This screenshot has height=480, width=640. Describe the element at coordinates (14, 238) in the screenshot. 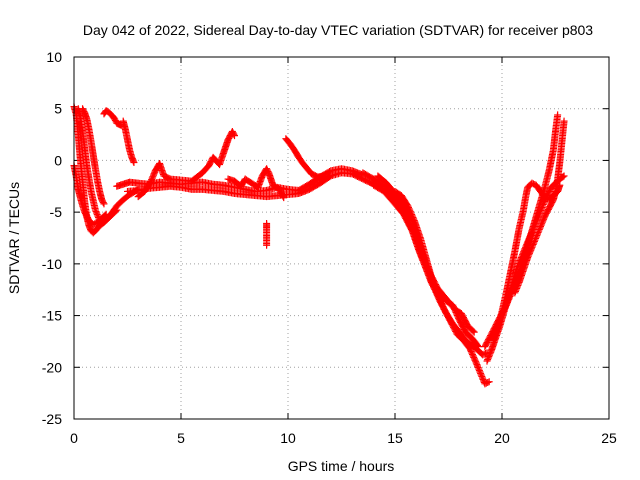

I see `y-axis-label: SDTVAR / TECUs` at that location.